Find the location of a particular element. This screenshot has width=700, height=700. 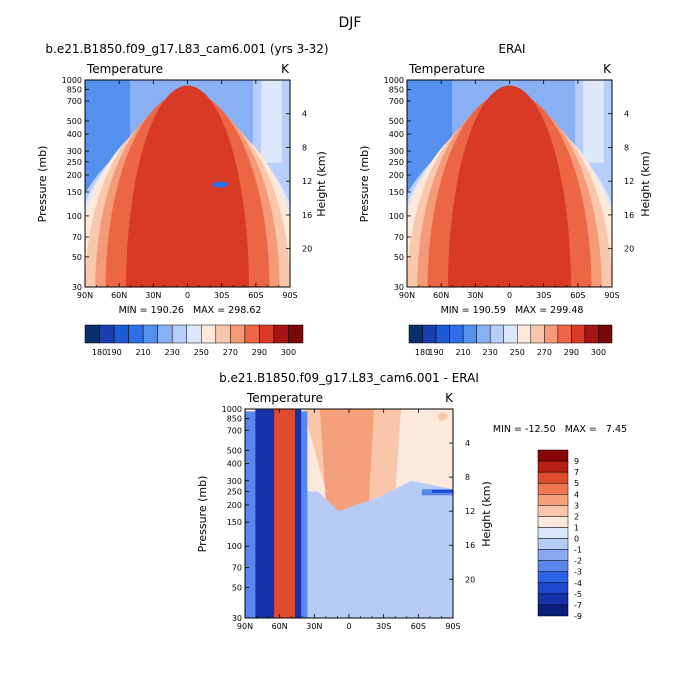

panel-b-title: ERAI is located at coordinates (511, 49).